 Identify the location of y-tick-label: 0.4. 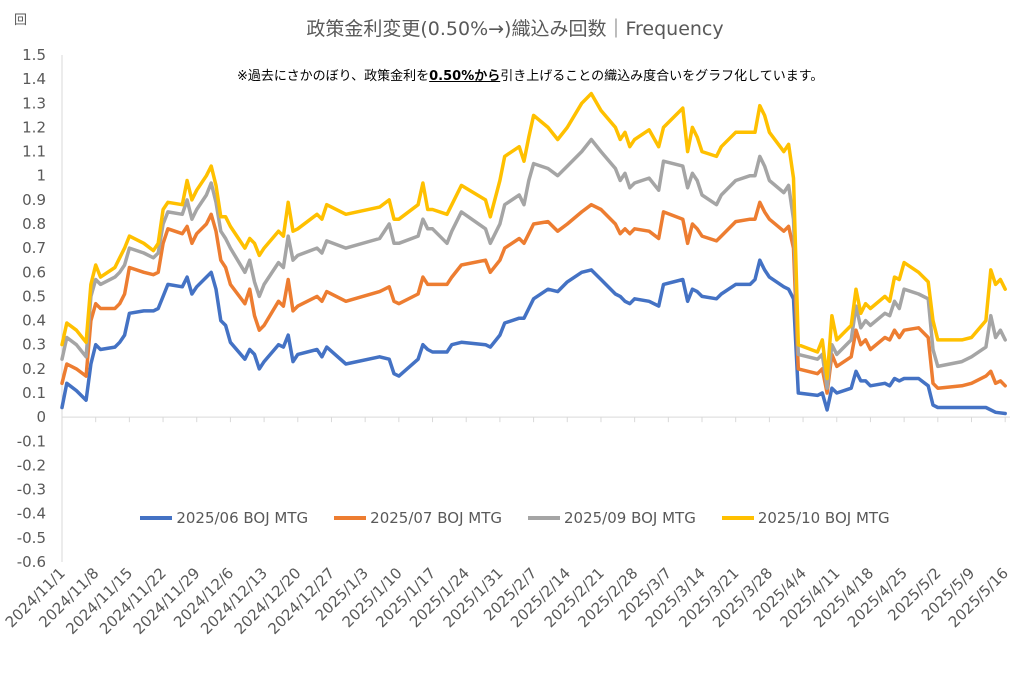
(34, 321).